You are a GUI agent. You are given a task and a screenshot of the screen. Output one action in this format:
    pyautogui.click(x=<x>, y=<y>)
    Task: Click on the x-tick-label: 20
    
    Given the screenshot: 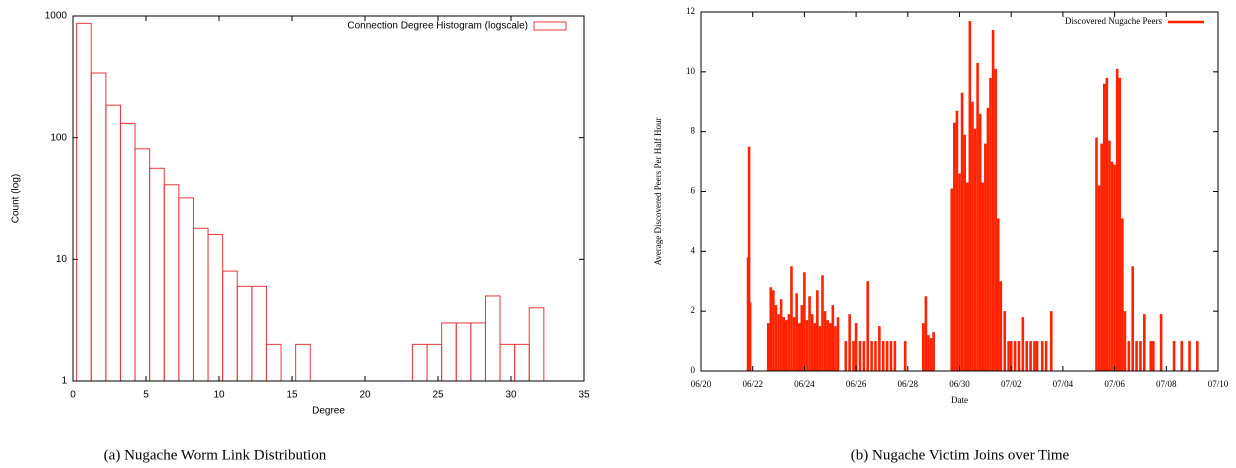 What is the action you would take?
    pyautogui.click(x=365, y=395)
    